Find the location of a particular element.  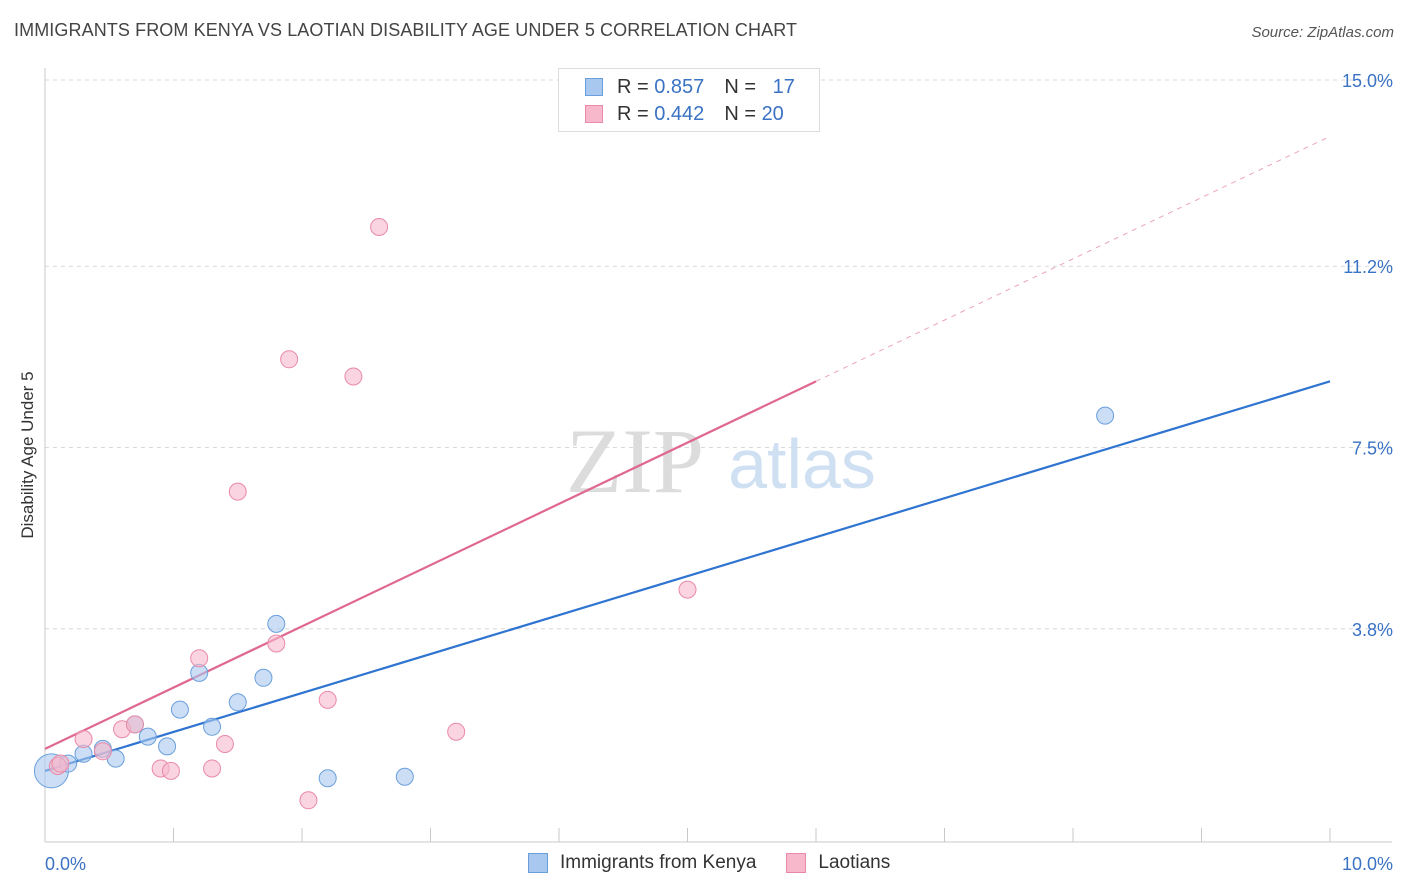

legend-item-kenya: Immigrants from Kenya is located at coordinates (642, 863).